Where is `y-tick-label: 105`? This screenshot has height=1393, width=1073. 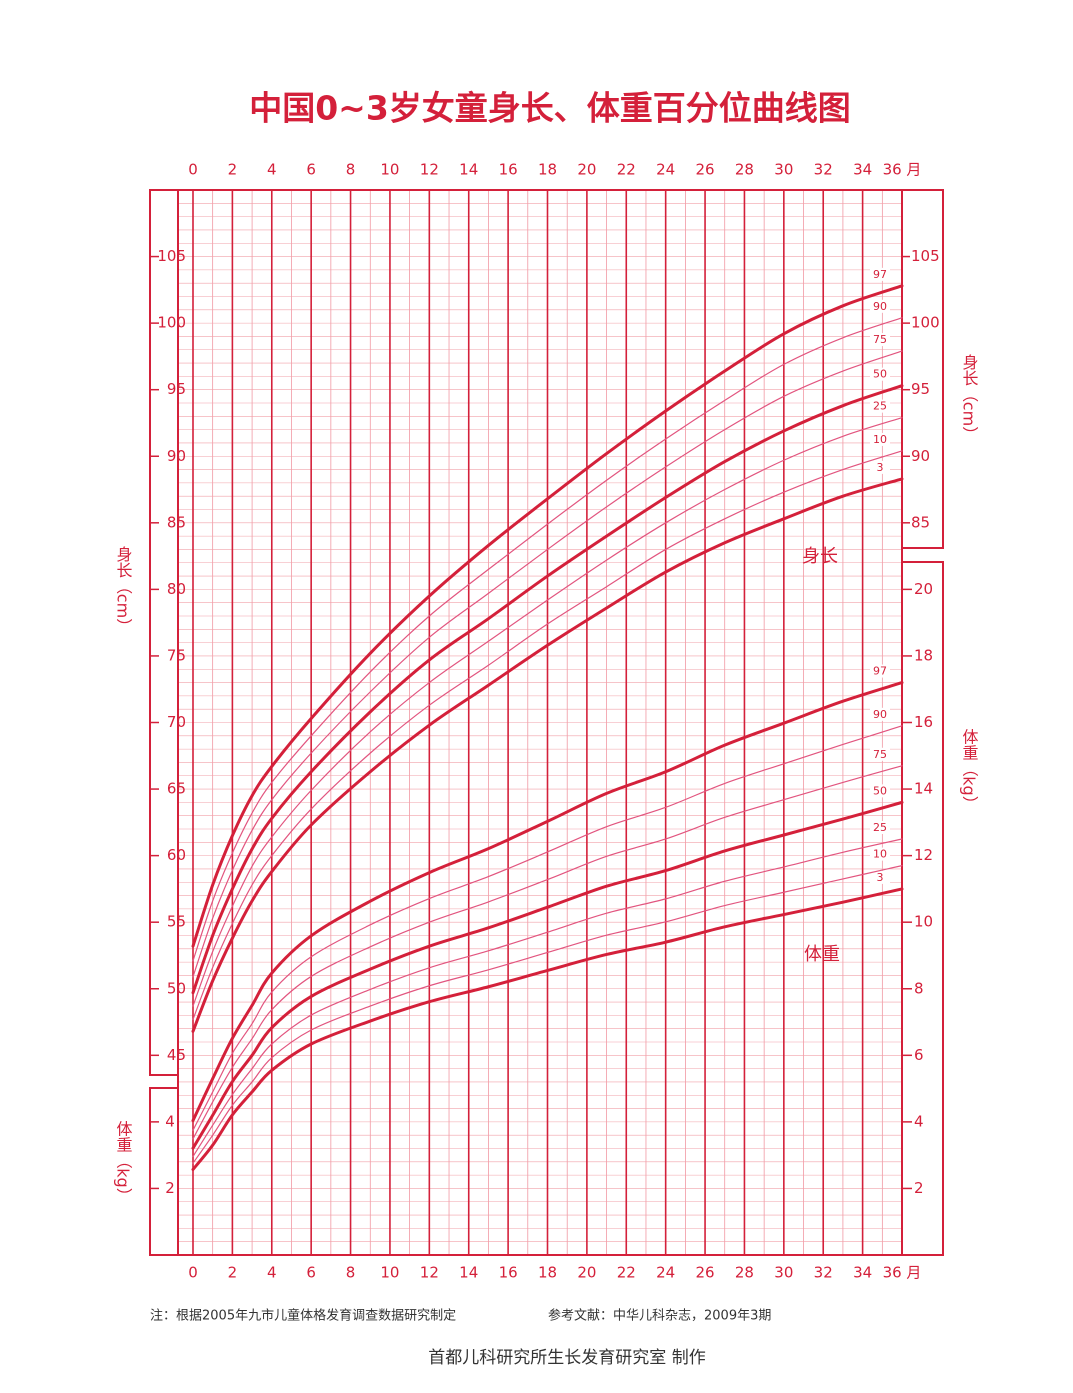
y-tick-label: 105 is located at coordinates (171, 256).